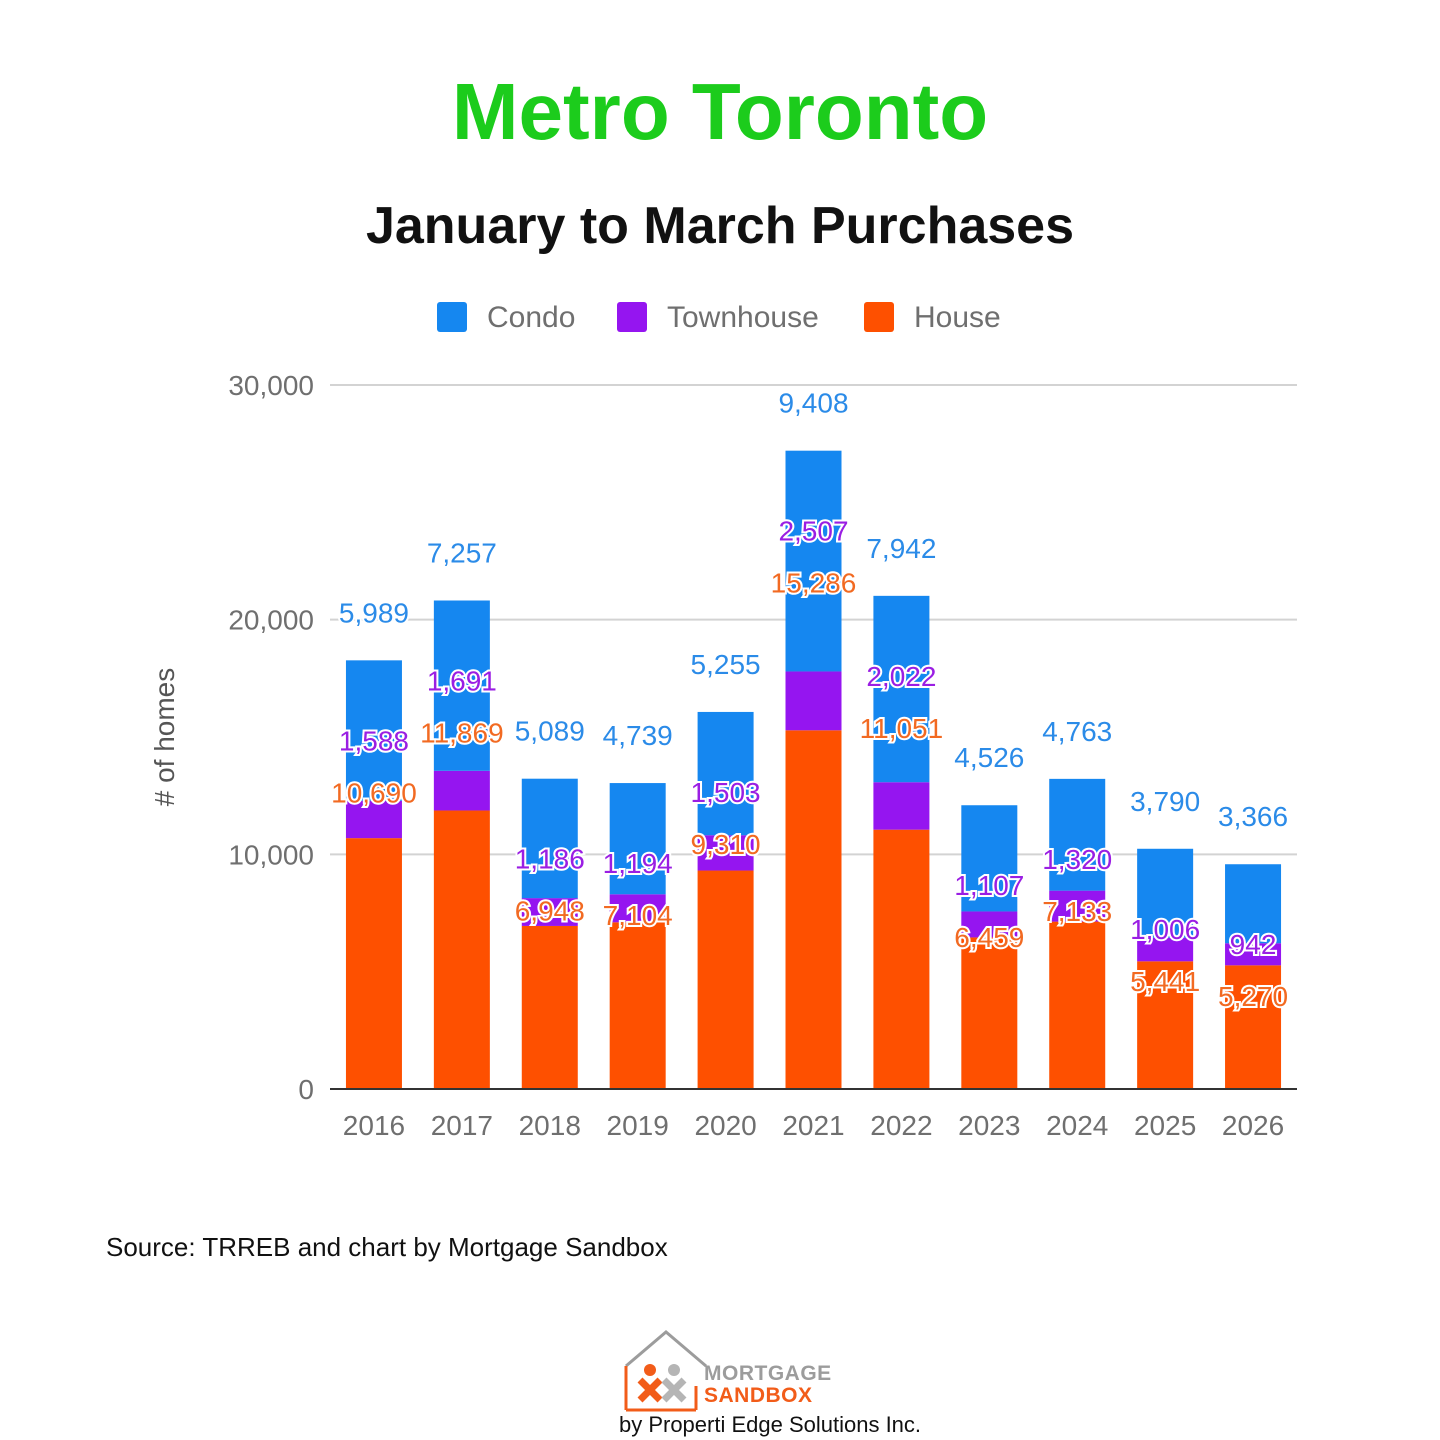  Describe the element at coordinates (374, 740) in the screenshot. I see `data-label-townhouse: 1,588` at that location.